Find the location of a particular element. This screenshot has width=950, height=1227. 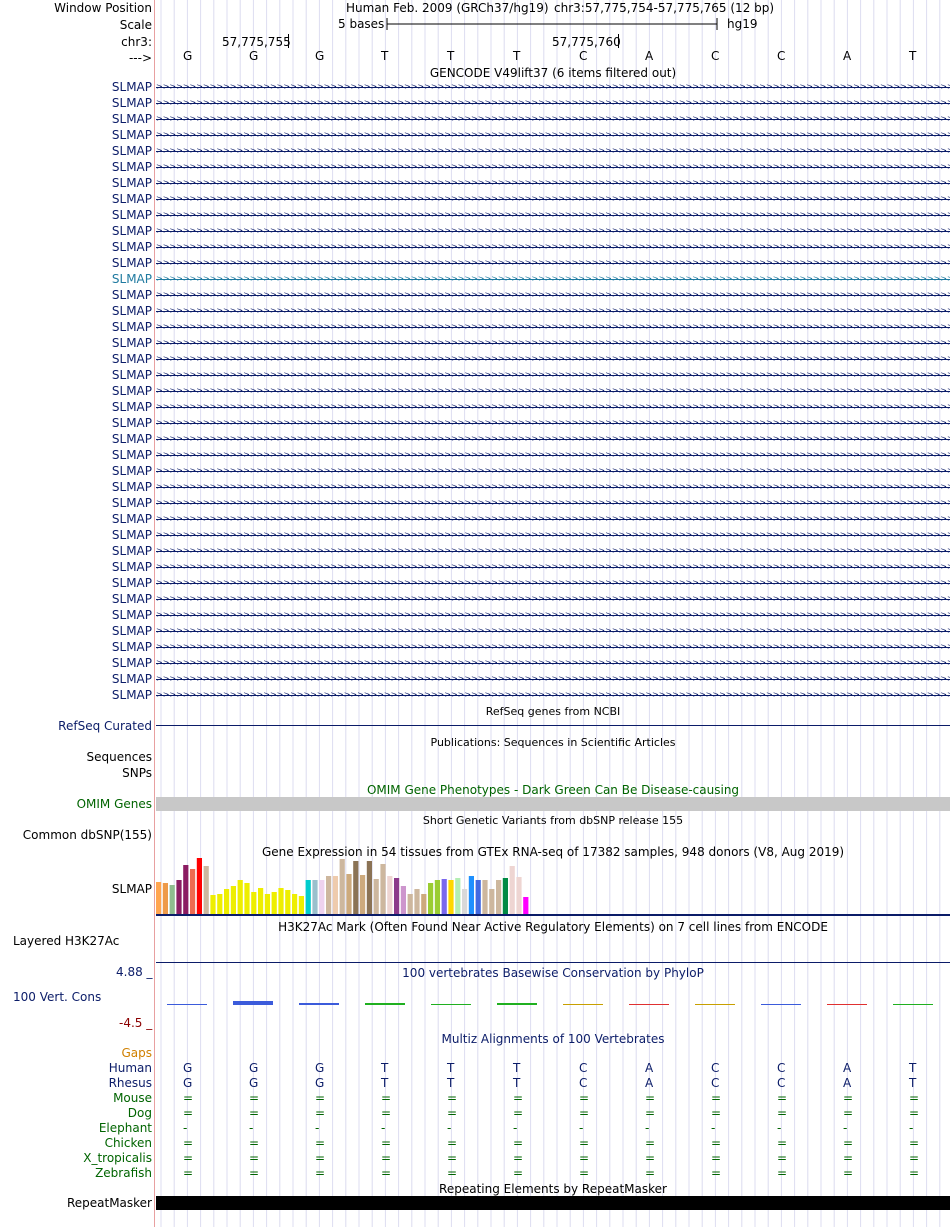

dbsnp-label: Common dbSNP(155) is located at coordinates (87, 835).